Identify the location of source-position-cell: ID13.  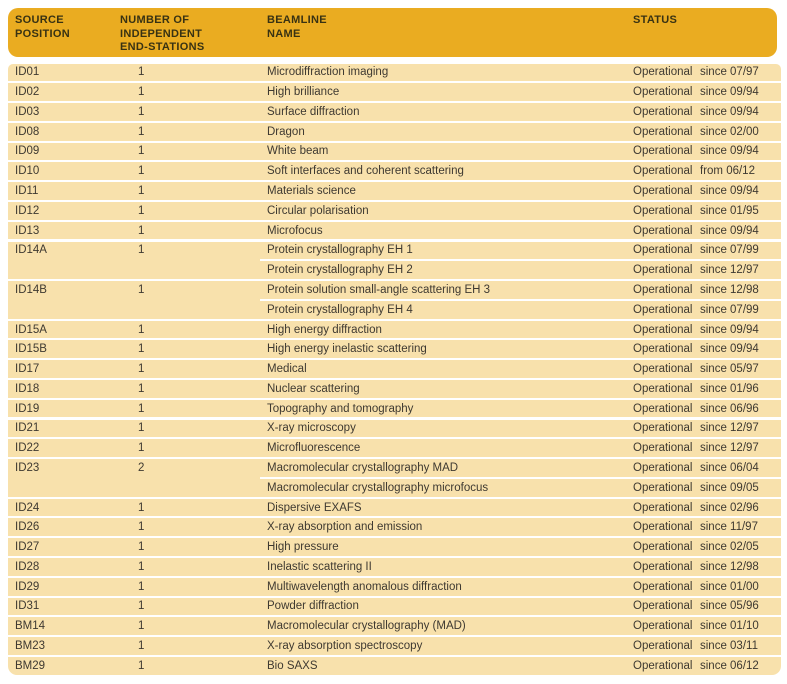
(27, 230).